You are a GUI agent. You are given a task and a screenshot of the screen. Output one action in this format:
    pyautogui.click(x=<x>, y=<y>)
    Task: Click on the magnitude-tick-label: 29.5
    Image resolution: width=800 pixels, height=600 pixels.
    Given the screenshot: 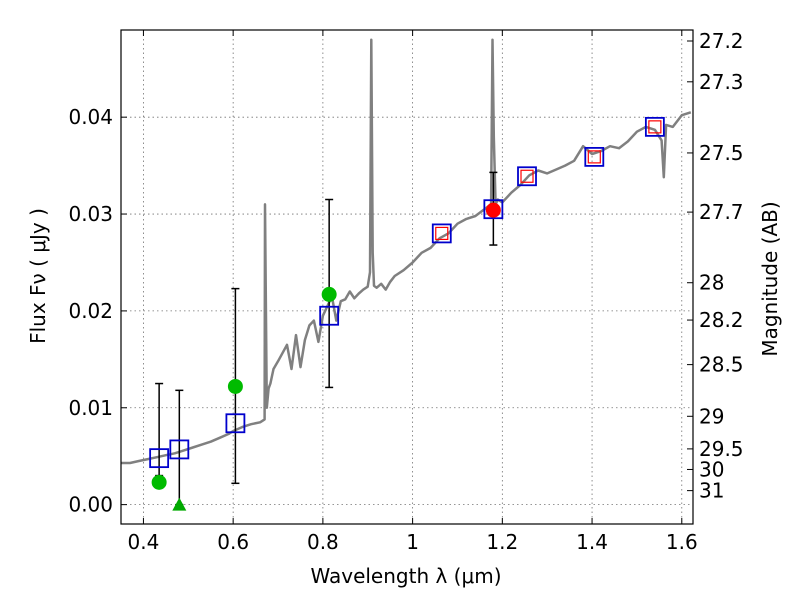 What is the action you would take?
    pyautogui.click(x=721, y=449)
    